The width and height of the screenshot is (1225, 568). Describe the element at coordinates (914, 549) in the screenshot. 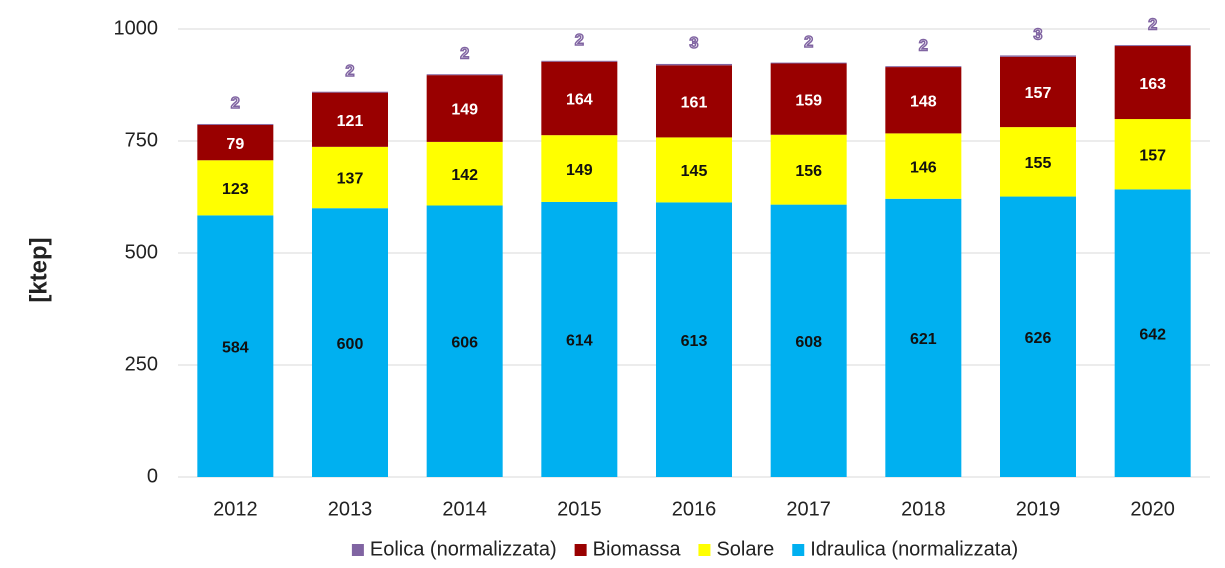

I see `legend-label: Idraulica (normalizzata)` at that location.